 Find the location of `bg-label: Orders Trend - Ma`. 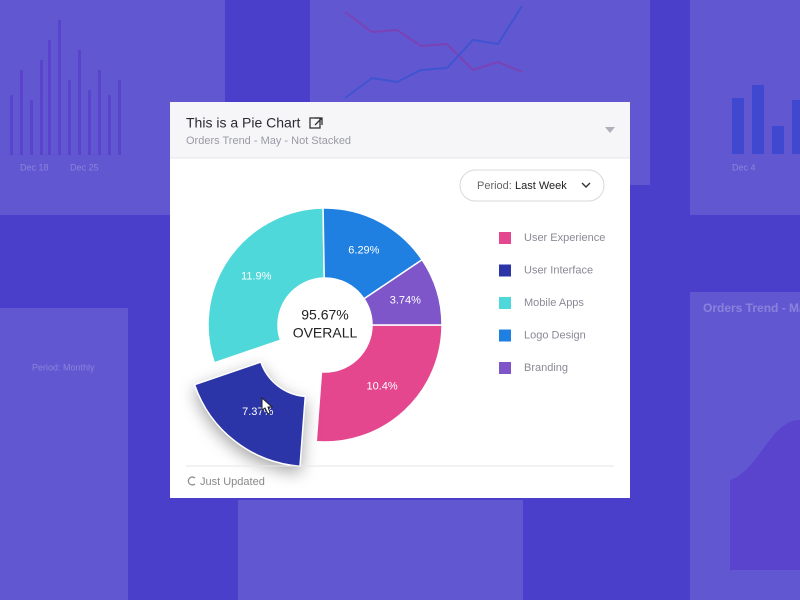

bg-label: Orders Trend - Ma is located at coordinates (751, 308).